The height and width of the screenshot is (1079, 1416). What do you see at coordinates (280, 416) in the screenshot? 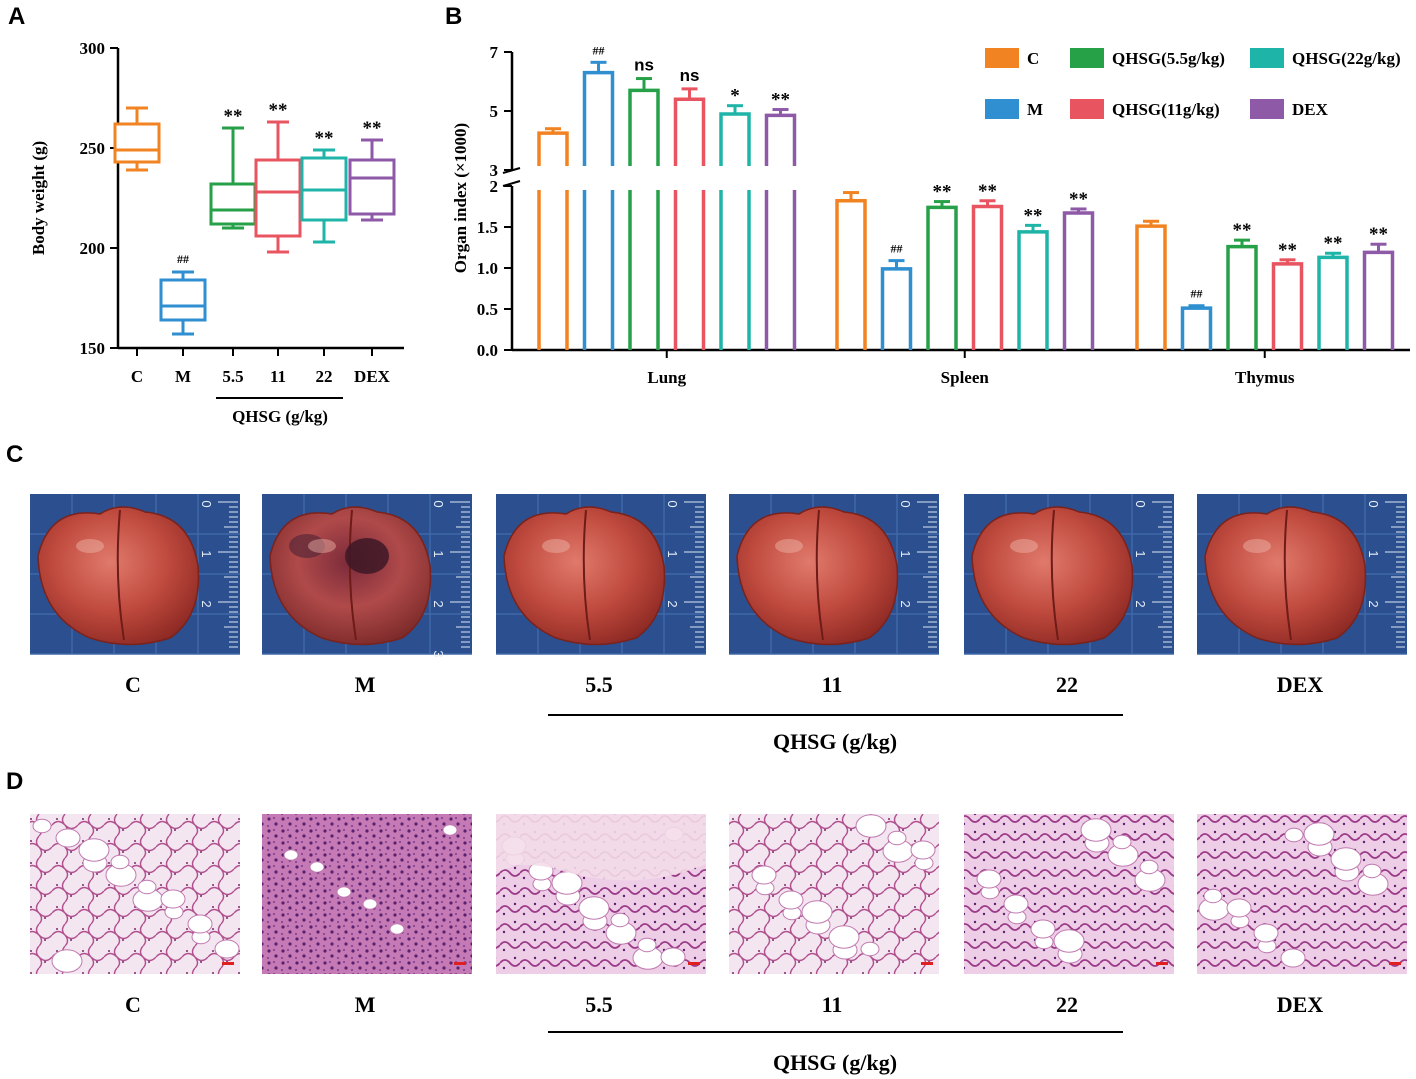
I see `panel-a-group-label: QHSG (g/kg)` at bounding box center [280, 416].